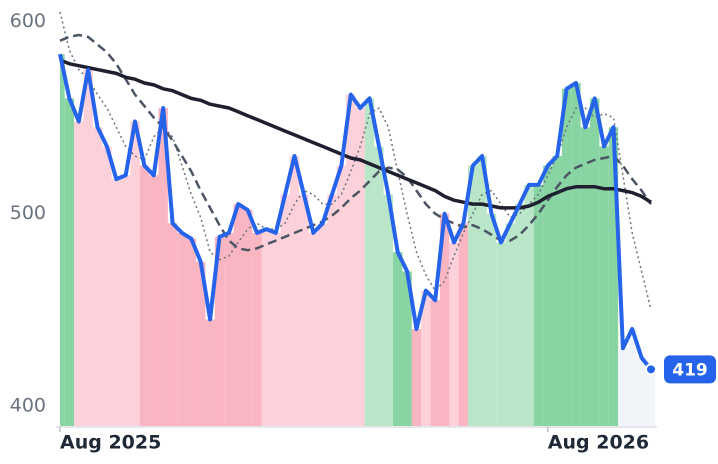 The height and width of the screenshot is (464, 718). Describe the element at coordinates (28, 405) in the screenshot. I see `y-tick-label: 400` at that location.